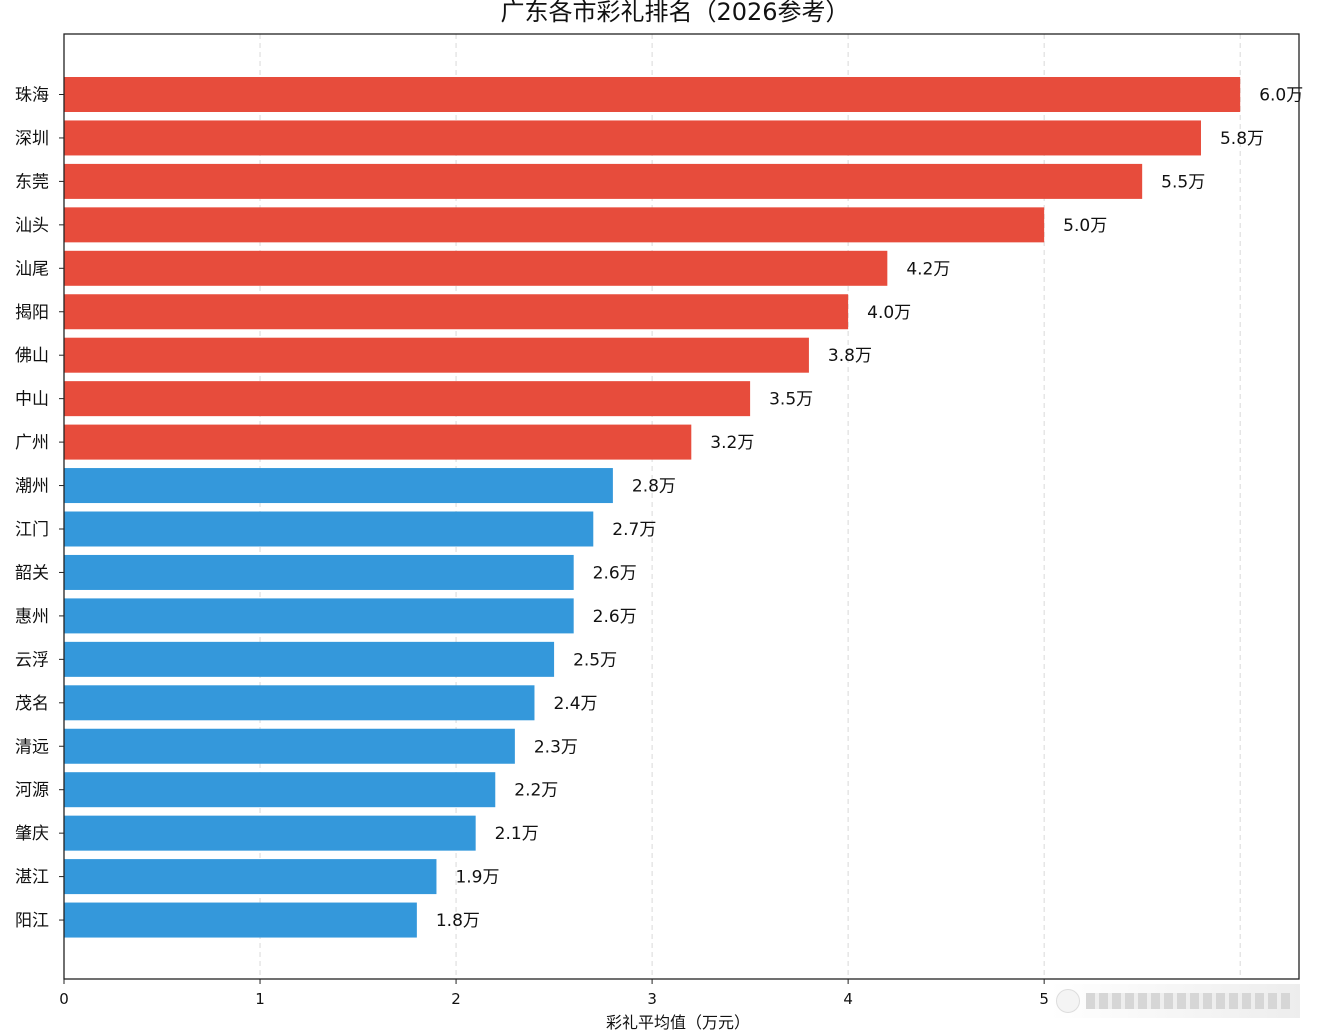  Describe the element at coordinates (652, 999) in the screenshot. I see `x-tick-label: 3` at that location.